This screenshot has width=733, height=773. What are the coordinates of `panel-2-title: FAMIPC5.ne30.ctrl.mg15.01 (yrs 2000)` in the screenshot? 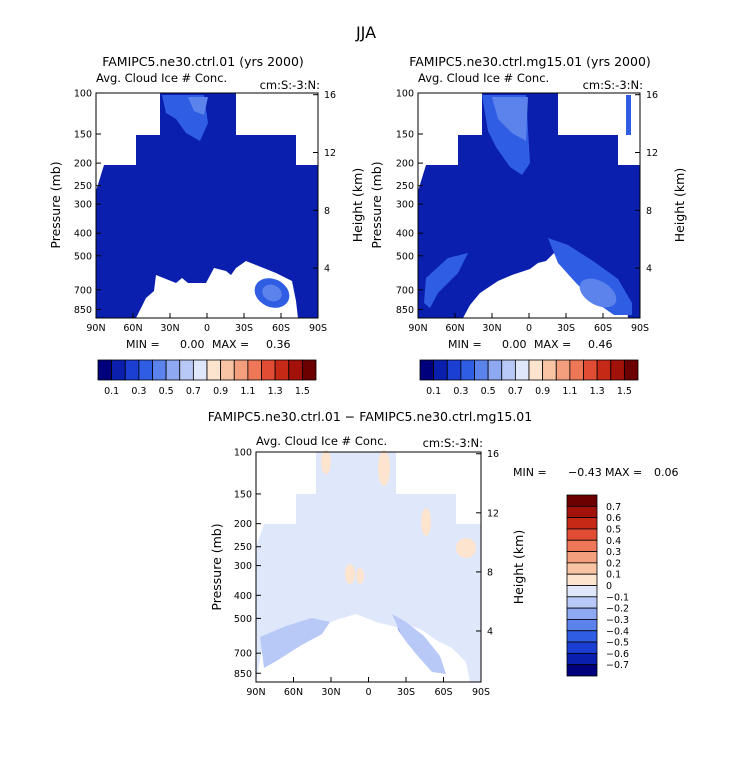 It's located at (530, 61).